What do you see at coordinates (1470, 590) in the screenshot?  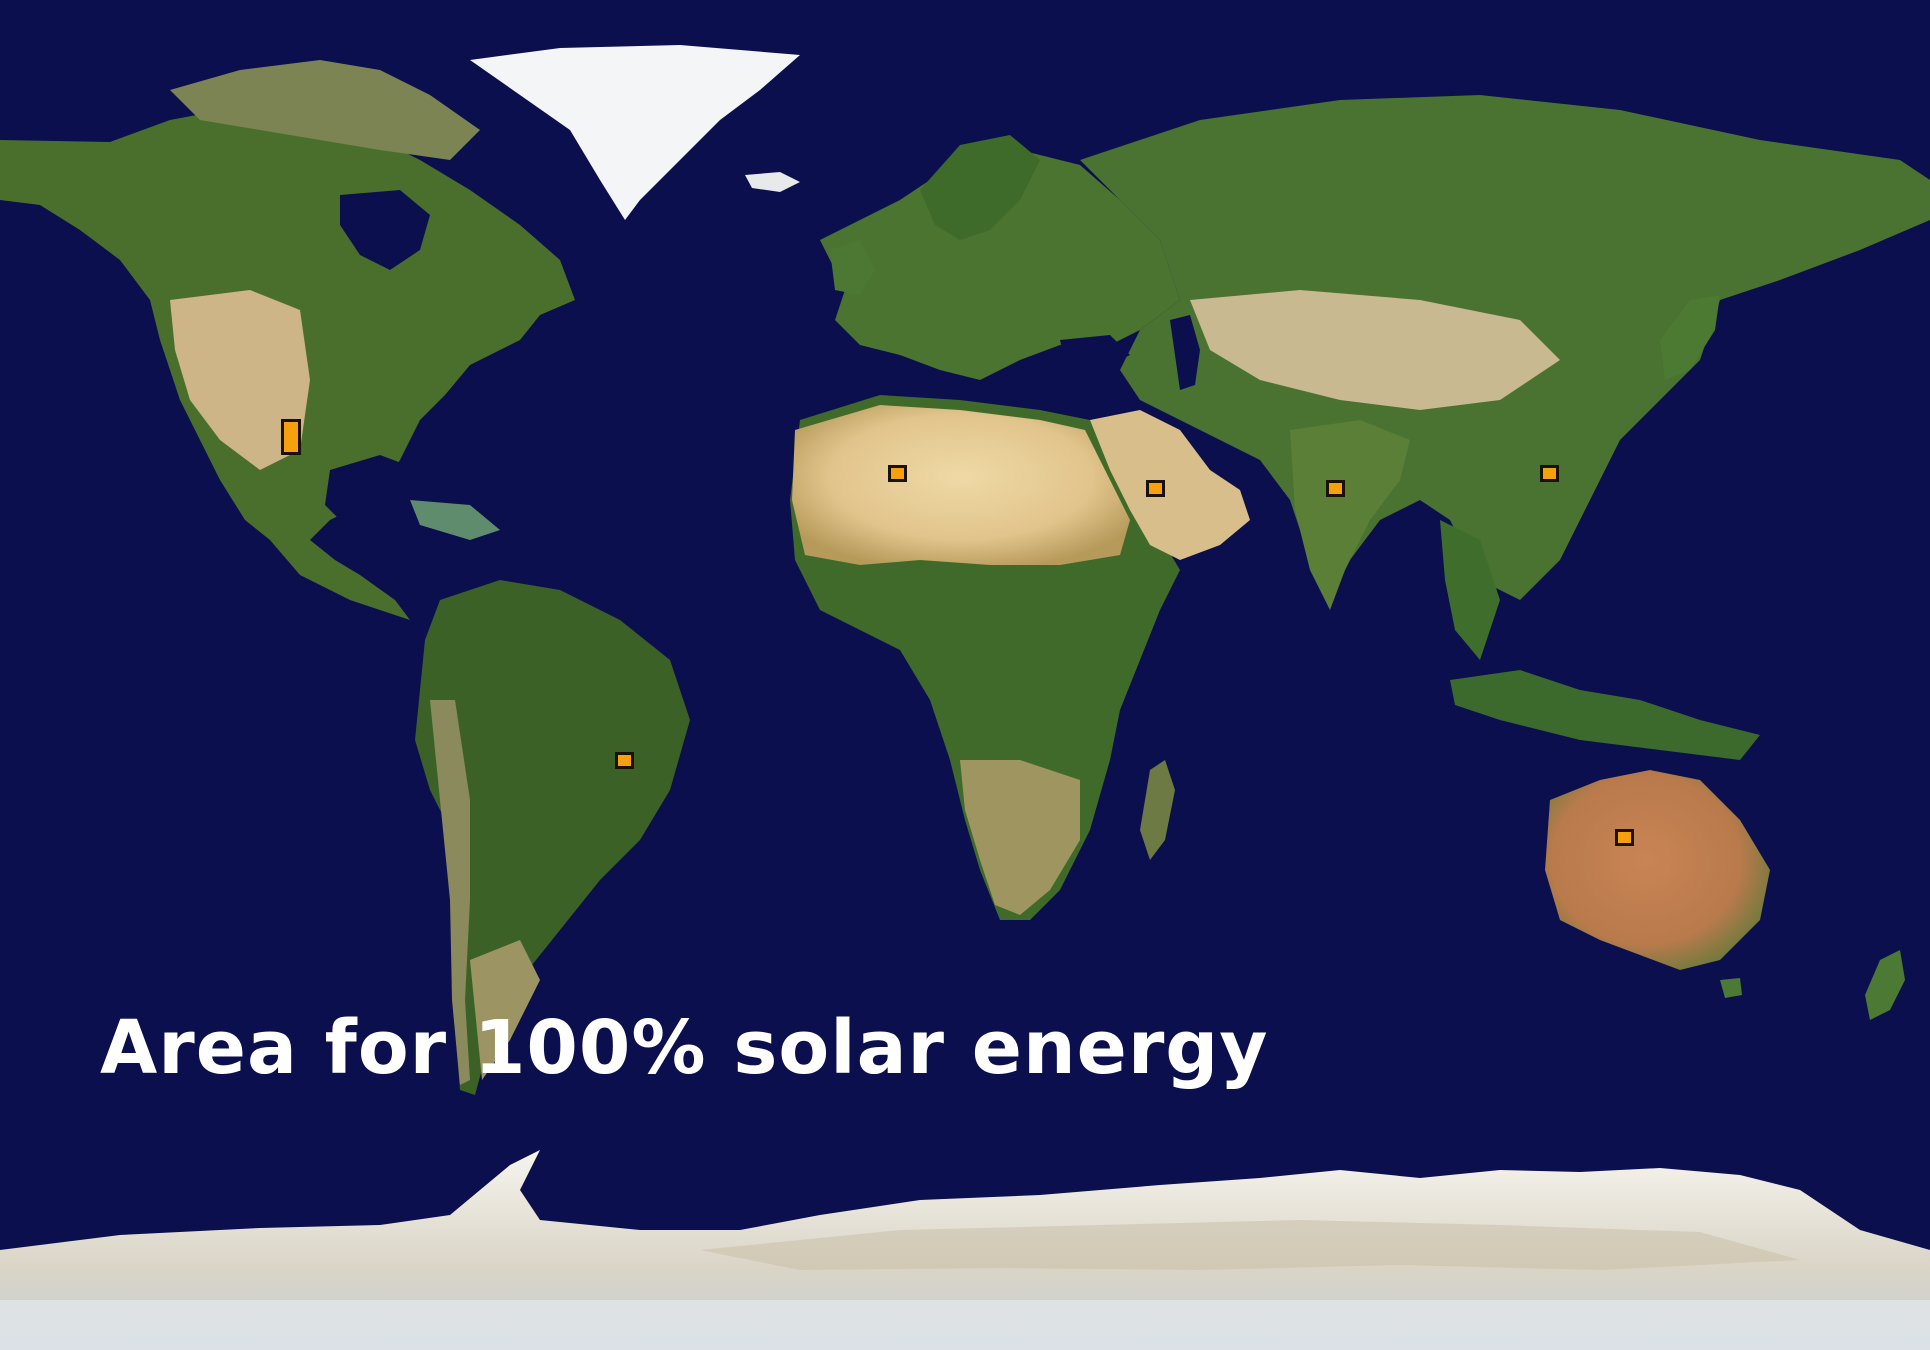 I see `indochina` at bounding box center [1470, 590].